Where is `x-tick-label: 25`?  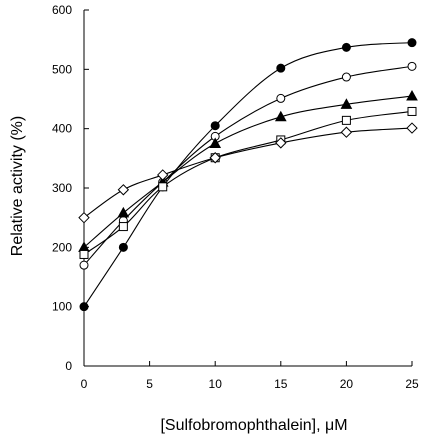 x-tick-label: 25 is located at coordinates (412, 384).